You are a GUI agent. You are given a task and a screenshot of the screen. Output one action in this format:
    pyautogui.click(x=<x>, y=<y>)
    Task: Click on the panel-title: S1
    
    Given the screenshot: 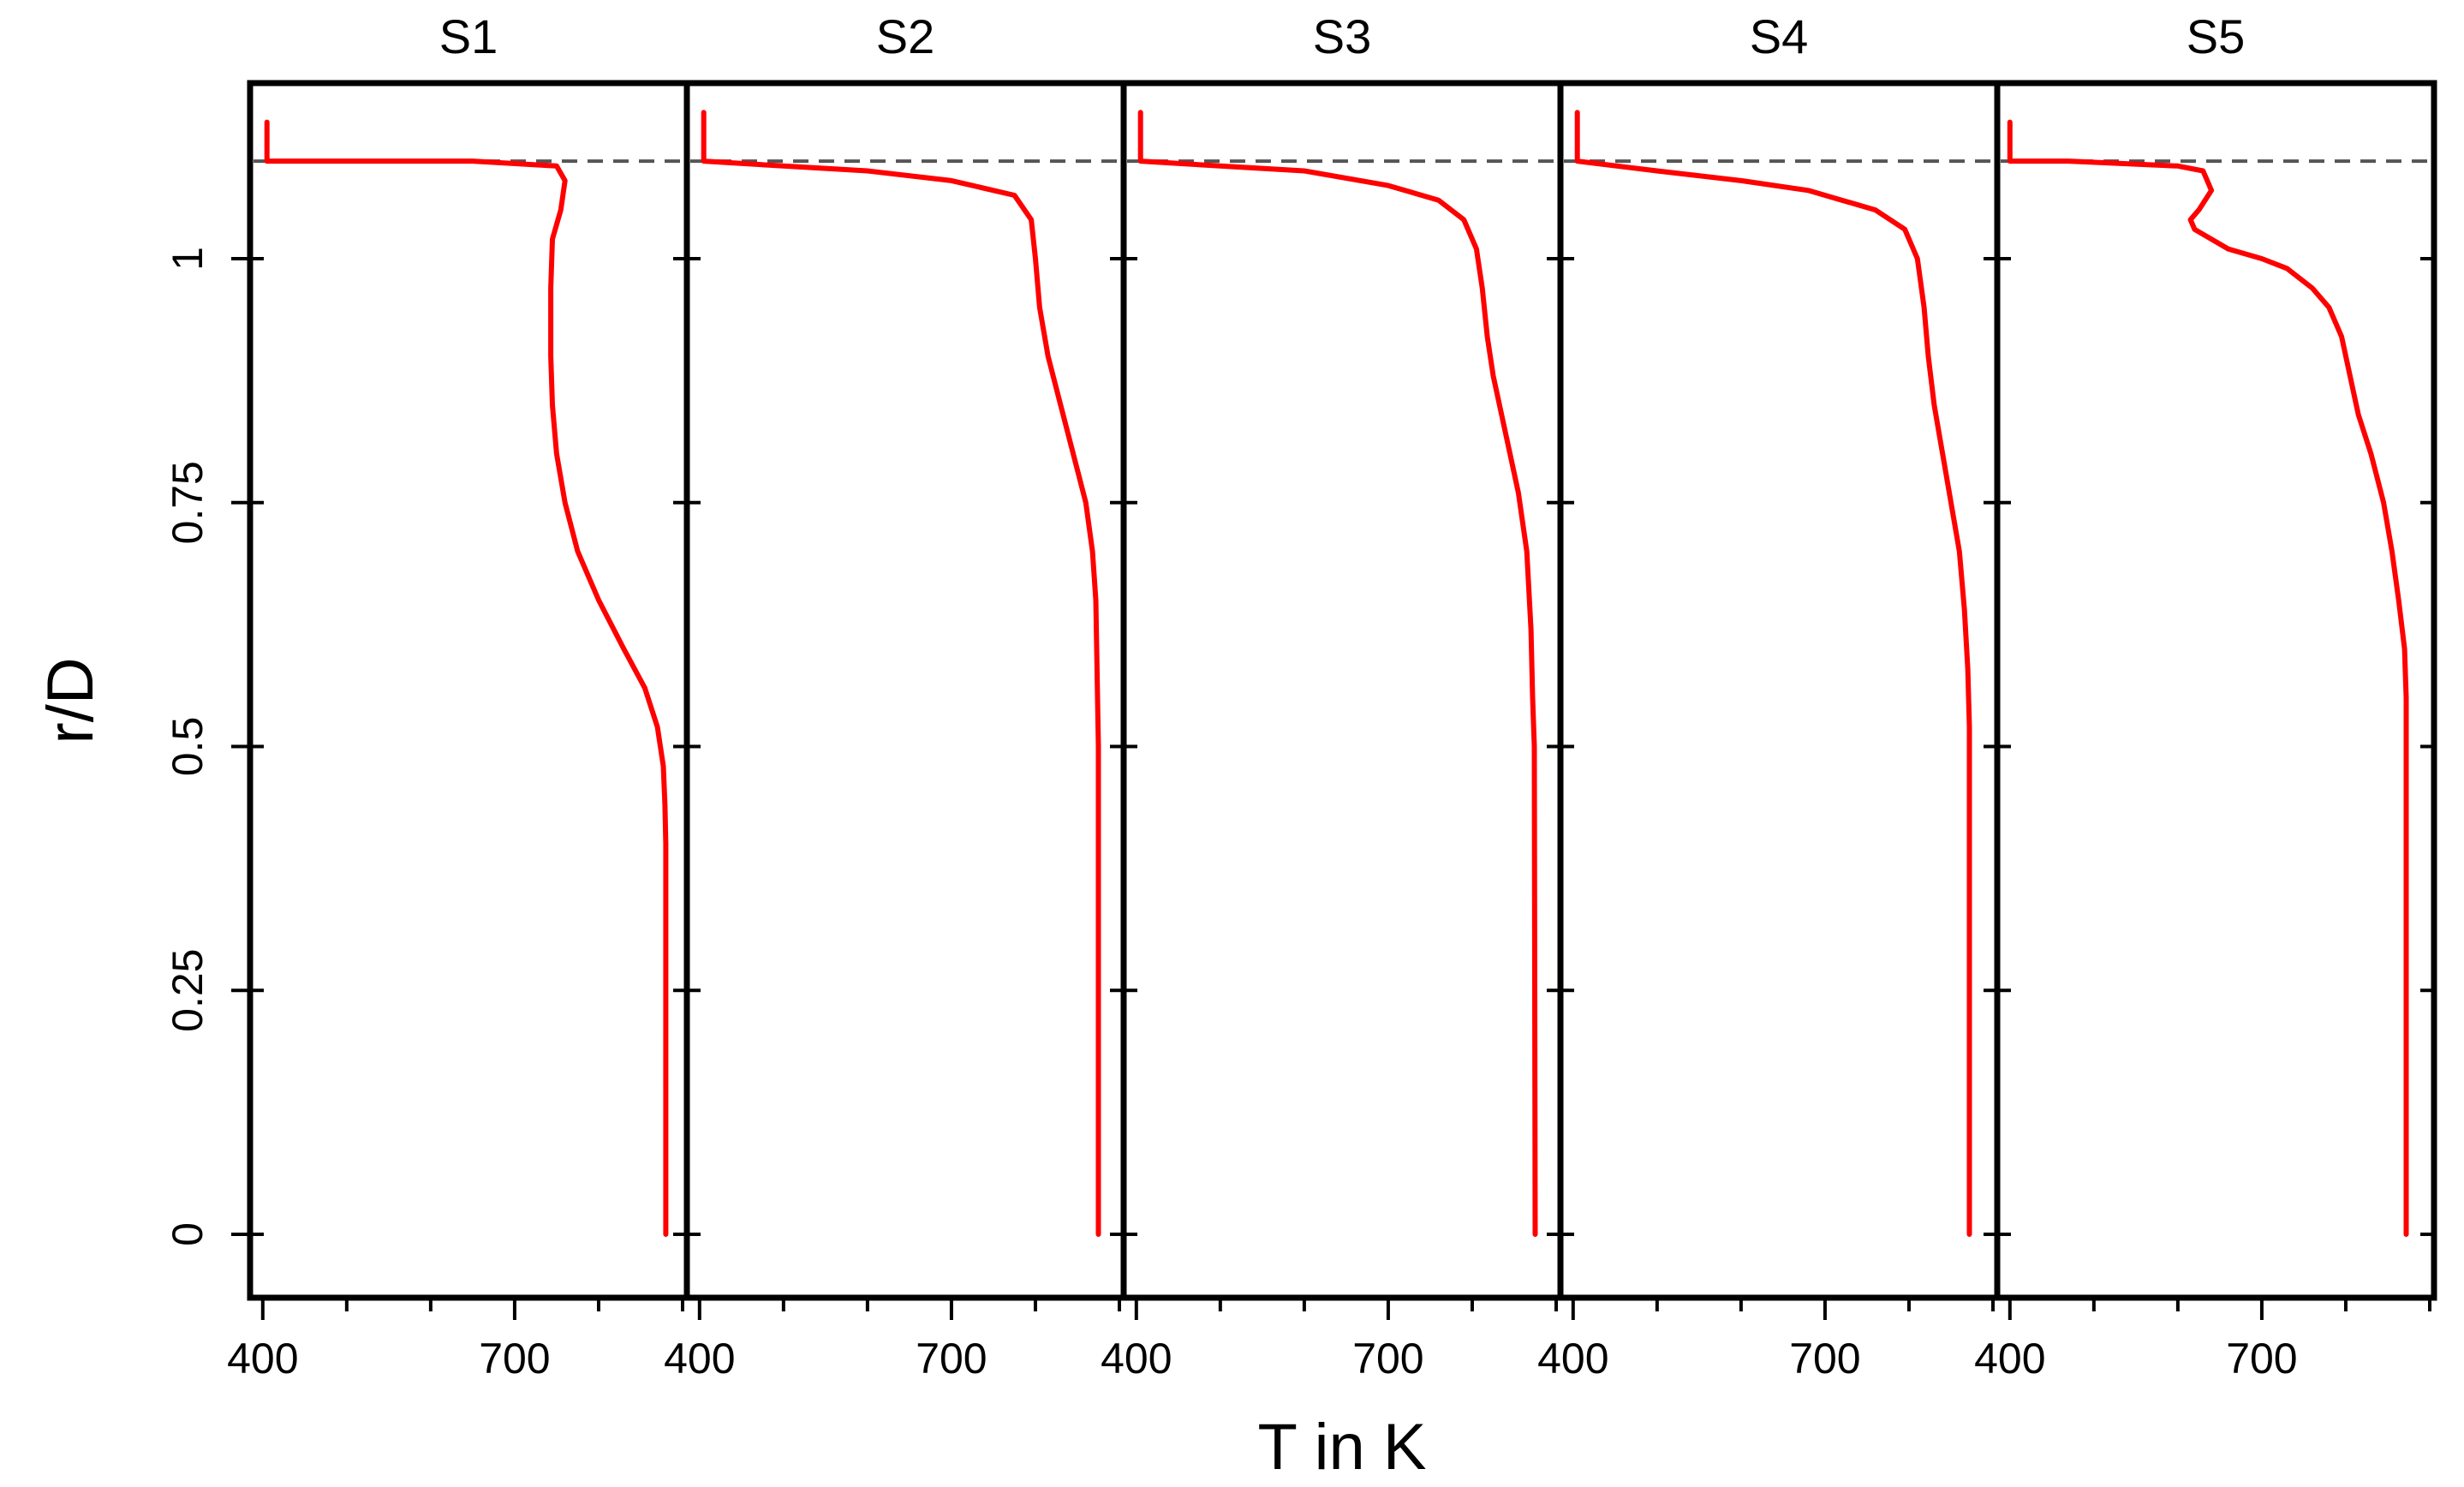 What is the action you would take?
    pyautogui.click(x=469, y=36)
    